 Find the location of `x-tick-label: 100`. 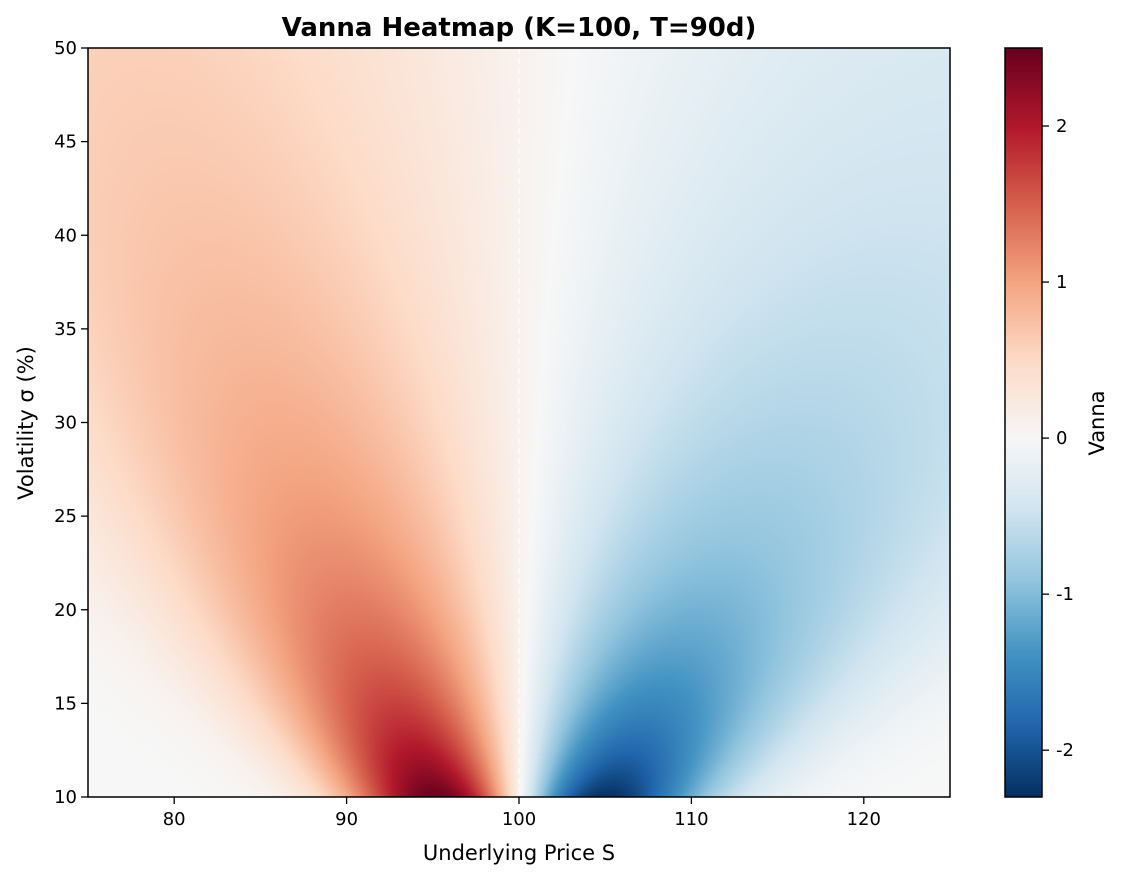

x-tick-label: 100 is located at coordinates (519, 819).